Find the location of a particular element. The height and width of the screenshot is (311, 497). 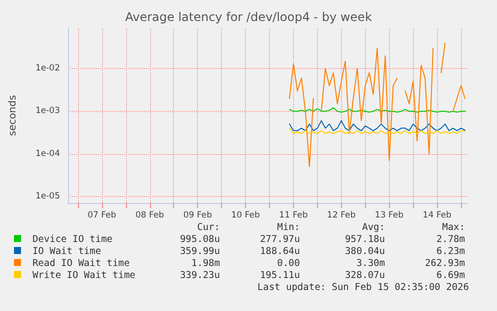

y-tick-label: 1e-03 is located at coordinates (47, 111).